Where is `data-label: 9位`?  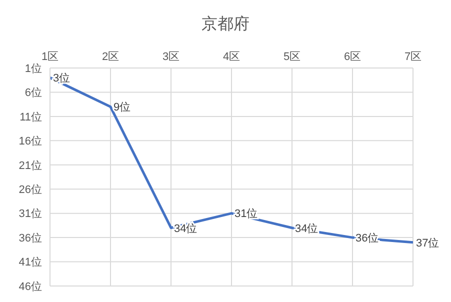 data-label: 9位 is located at coordinates (122, 108).